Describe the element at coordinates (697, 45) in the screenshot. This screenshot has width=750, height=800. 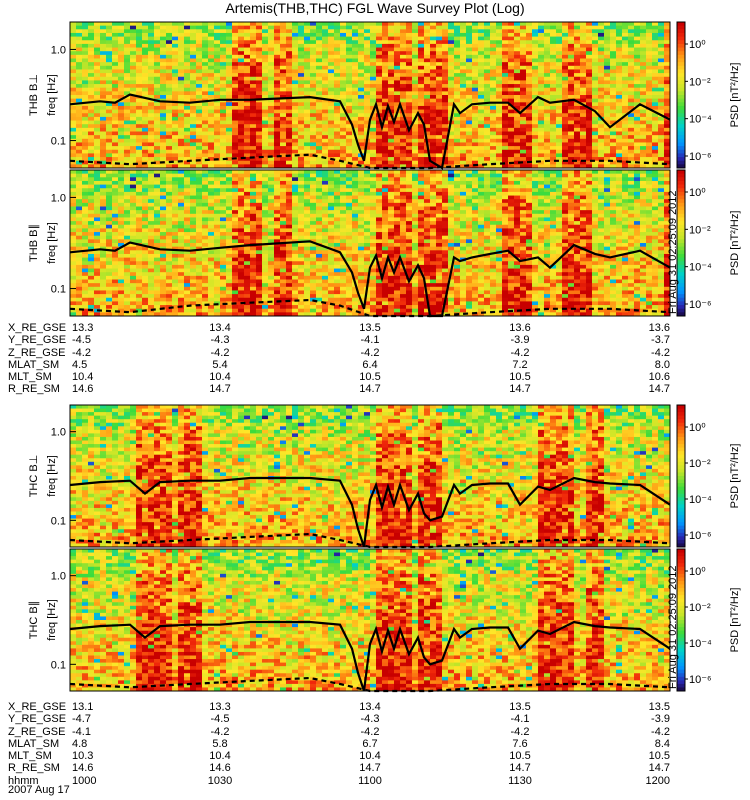
I see `colorbar-tick-label: 10⁰` at that location.